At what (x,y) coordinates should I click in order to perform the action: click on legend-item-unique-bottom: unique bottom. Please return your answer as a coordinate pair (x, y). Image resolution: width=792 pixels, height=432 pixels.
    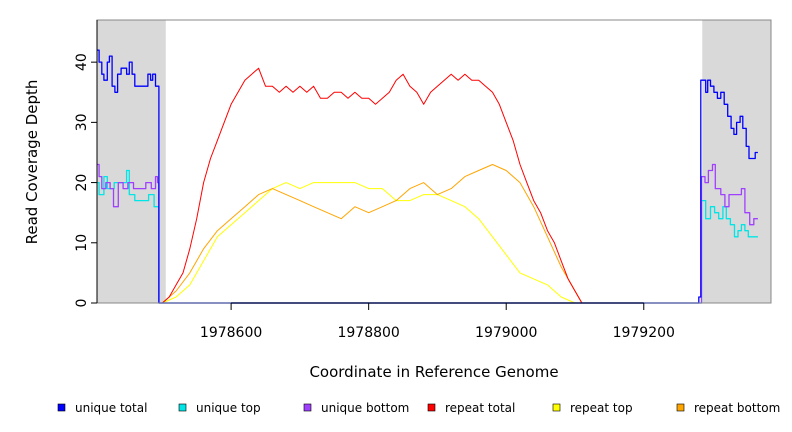
    Looking at the image, I should click on (356, 408).